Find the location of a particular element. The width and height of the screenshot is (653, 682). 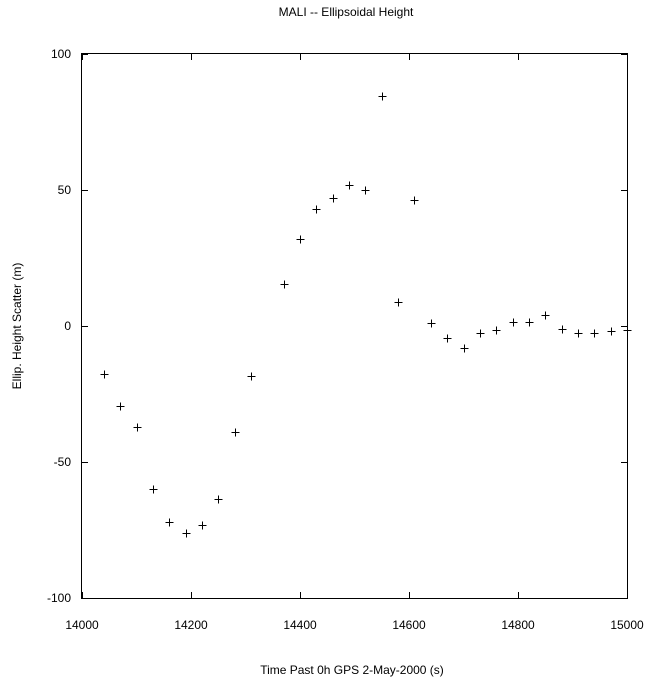

x-tick-label: 15000 is located at coordinates (627, 625).